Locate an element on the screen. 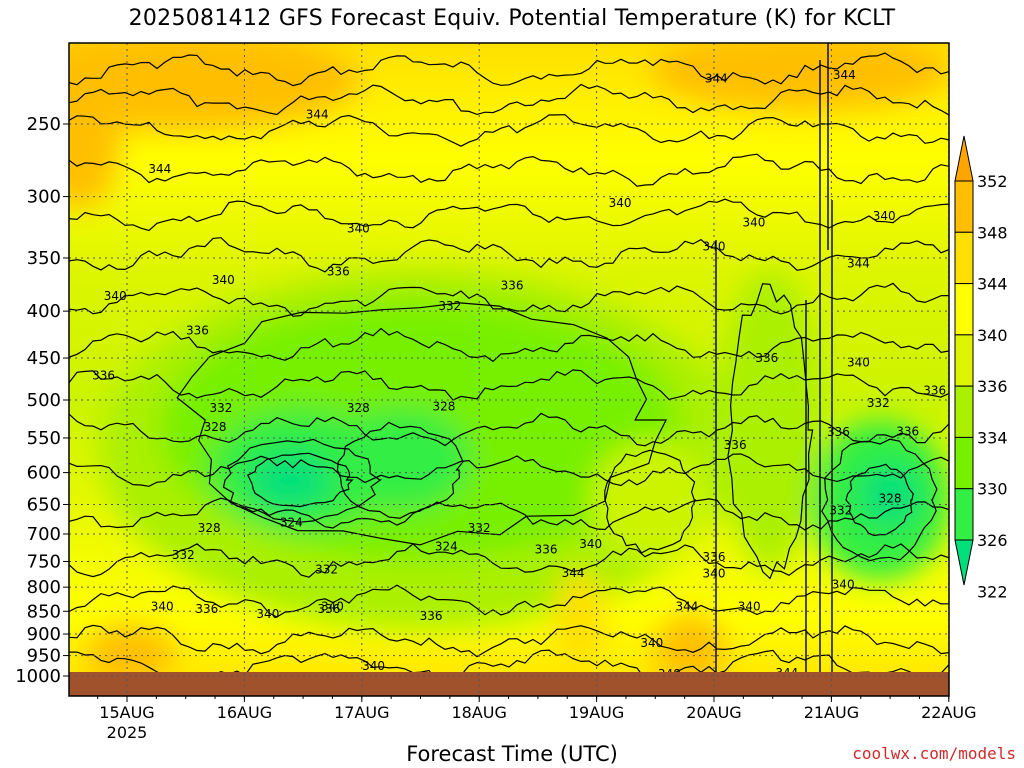 The width and height of the screenshot is (1024, 768). colorbar-label: 334 is located at coordinates (992, 437).